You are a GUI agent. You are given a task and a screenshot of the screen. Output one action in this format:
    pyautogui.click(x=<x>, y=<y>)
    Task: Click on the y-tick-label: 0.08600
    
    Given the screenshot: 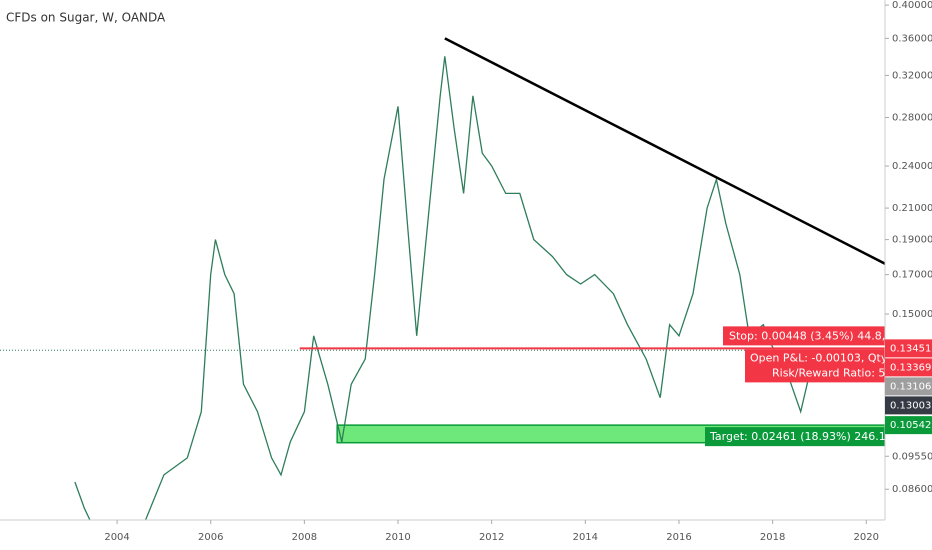 What is the action you would take?
    pyautogui.click(x=912, y=489)
    